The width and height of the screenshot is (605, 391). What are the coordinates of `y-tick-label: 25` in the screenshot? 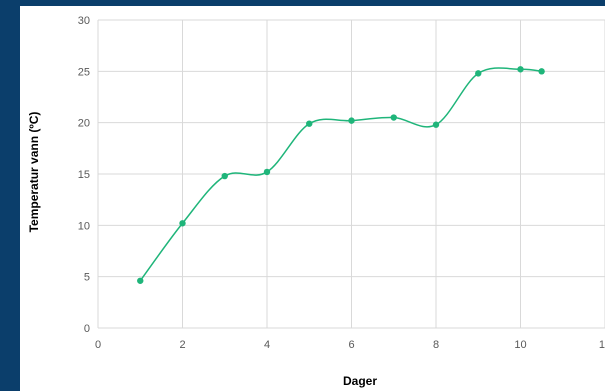 It's located at (84, 72).